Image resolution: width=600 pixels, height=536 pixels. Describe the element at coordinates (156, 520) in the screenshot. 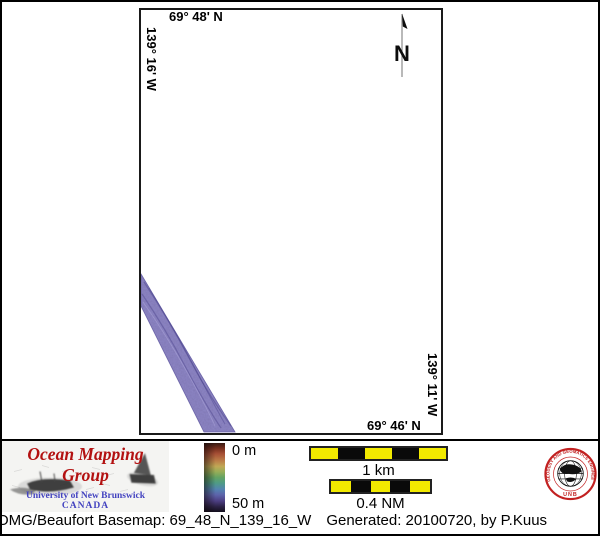

I see `caption-basemap-text: OMG/Beaufort Basemap: 69_48_N_139_16_W` at that location.